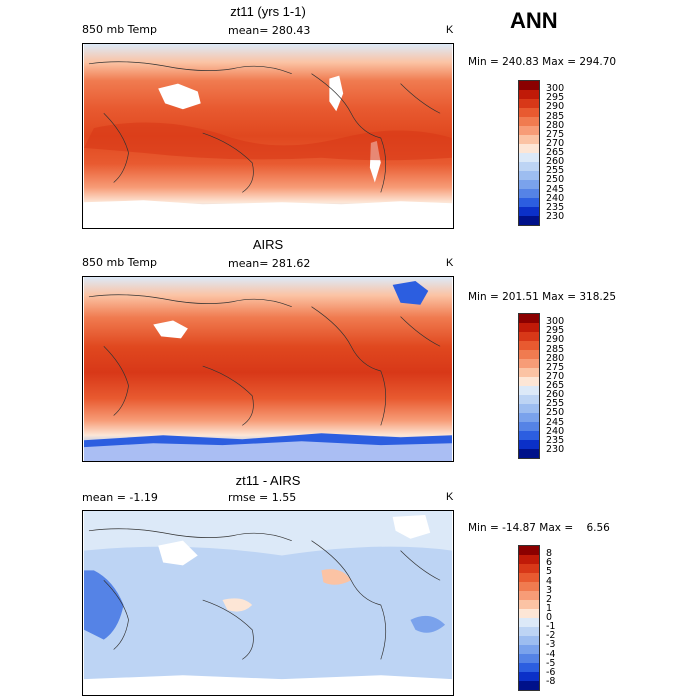 The image size is (700, 700). I want to click on colorbar-label: 255, so click(555, 404).